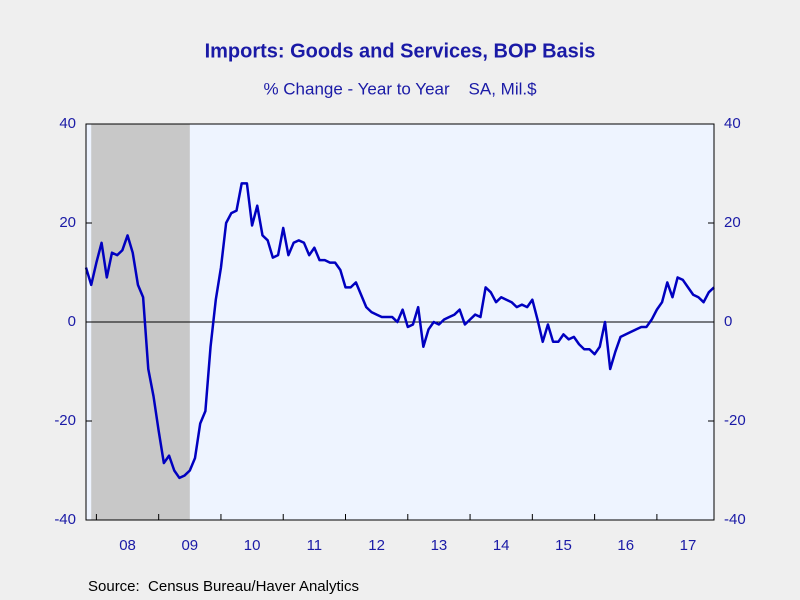 This screenshot has width=800, height=600. I want to click on y2-tick-label: 40, so click(732, 123).